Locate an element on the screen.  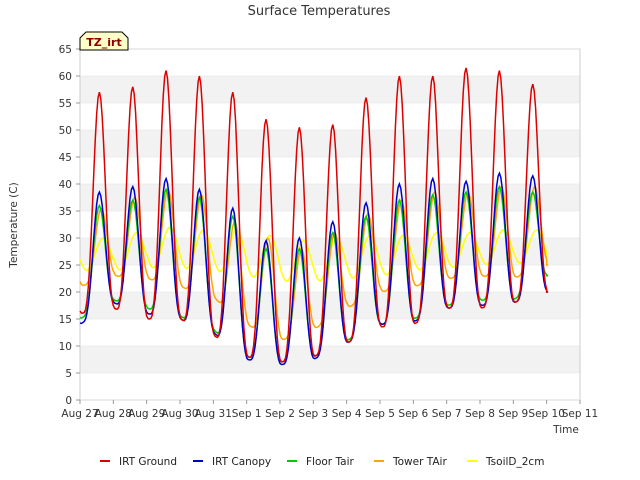
y-tick-label: 50 is located at coordinates (65, 131).